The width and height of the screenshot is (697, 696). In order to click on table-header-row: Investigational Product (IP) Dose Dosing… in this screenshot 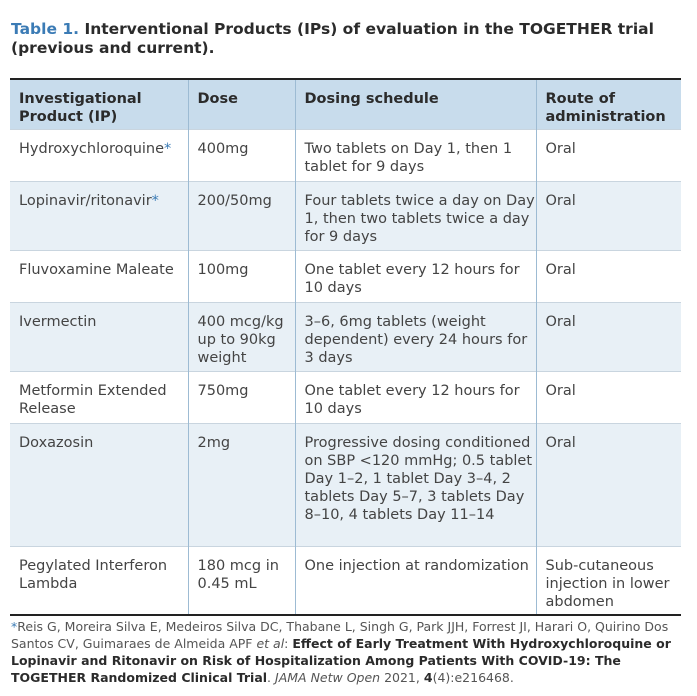, I will do `click(345, 104)`.